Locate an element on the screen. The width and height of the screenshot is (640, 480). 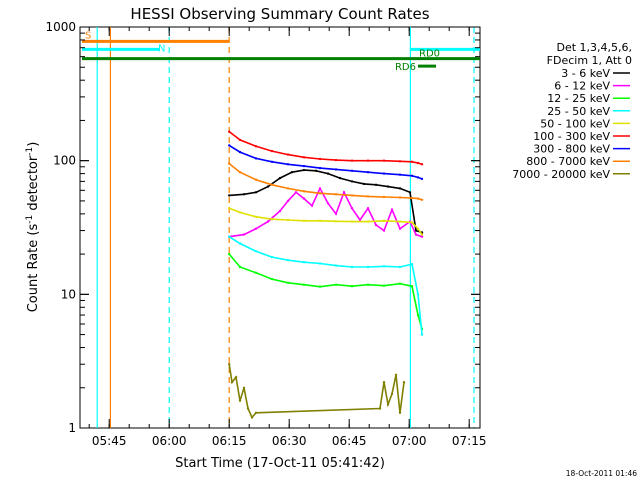
x-tick-label: 06:30 is located at coordinates (289, 441).